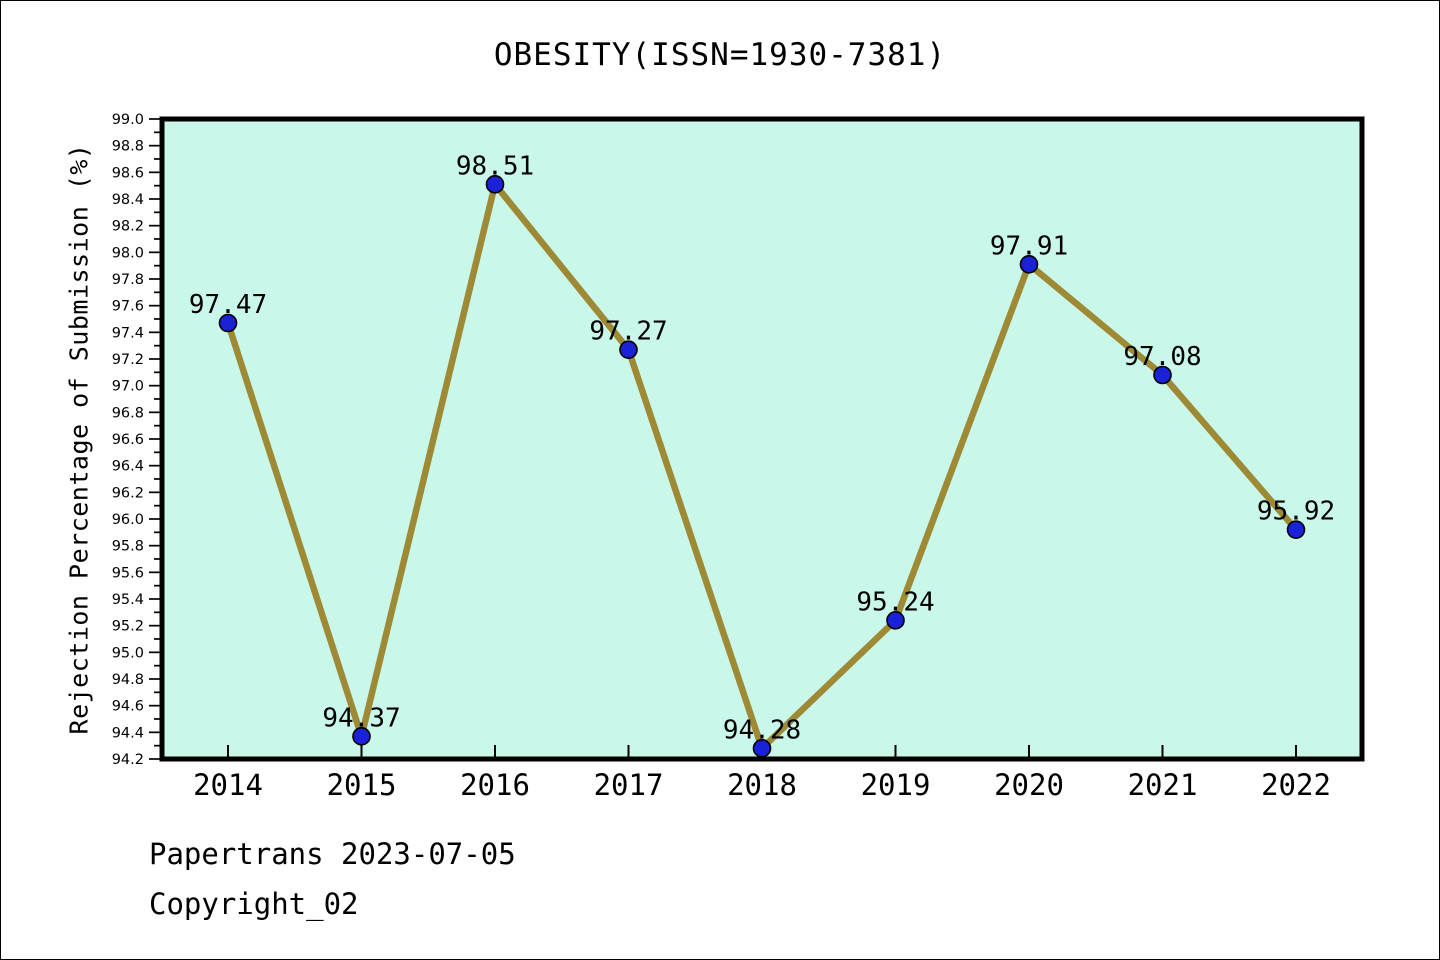 The width and height of the screenshot is (1440, 960). Describe the element at coordinates (228, 785) in the screenshot. I see `x-axis-tick-label: 2014` at that location.